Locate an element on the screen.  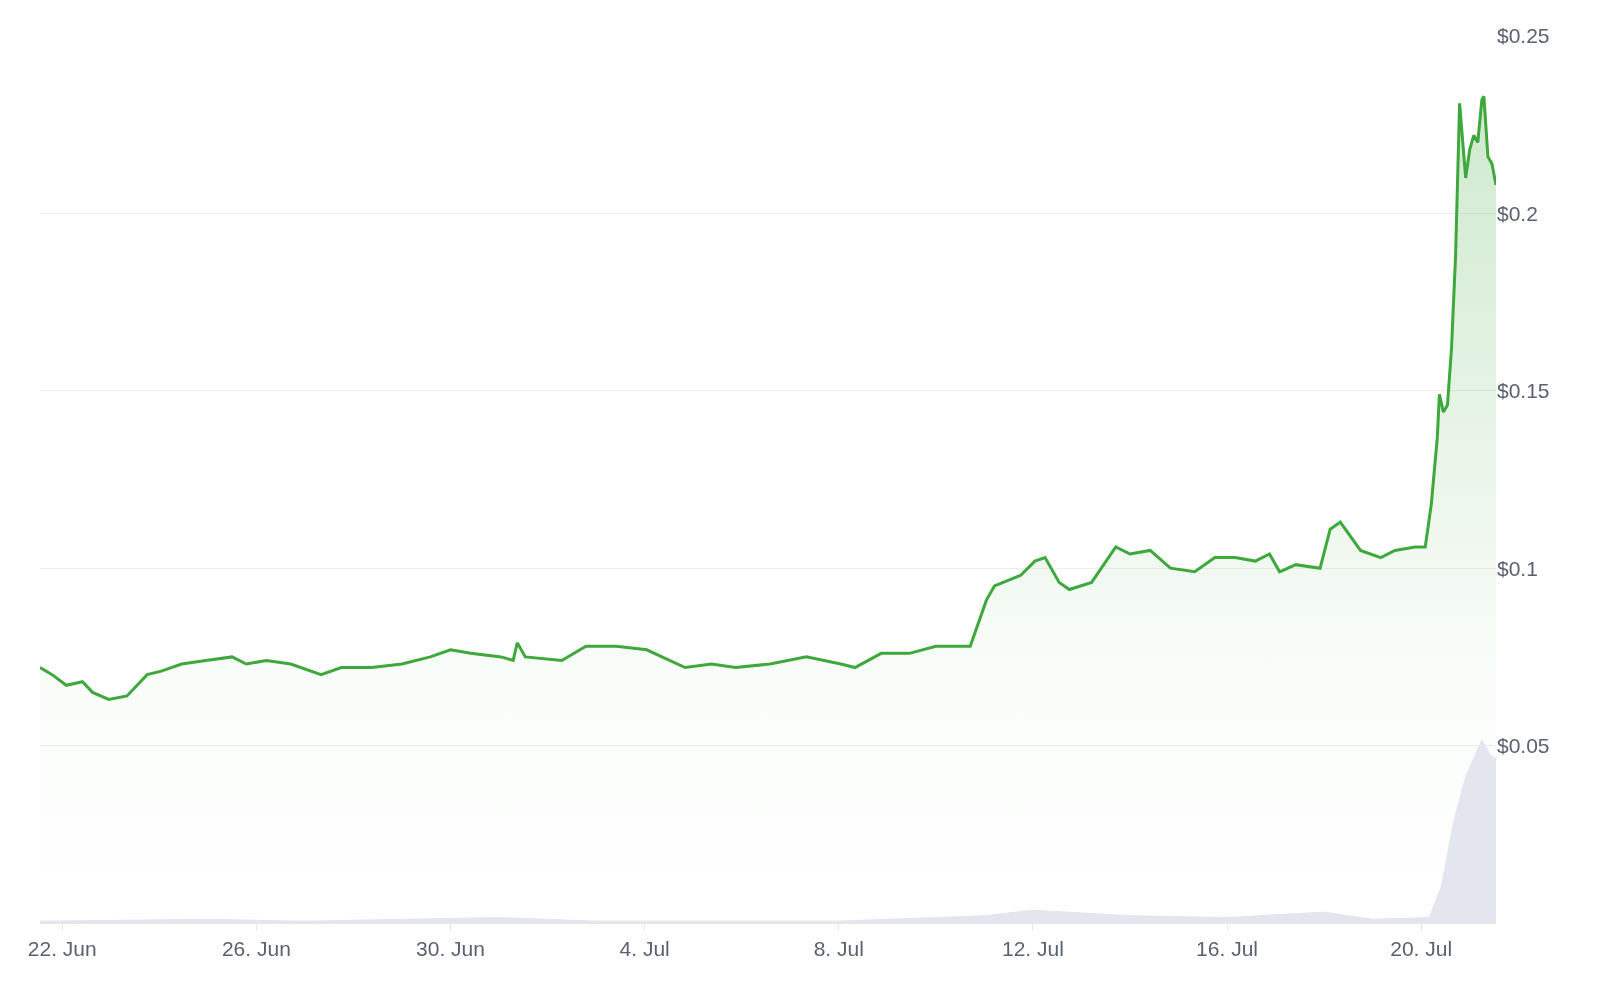
x-tick-label: 12. Jul is located at coordinates (1032, 949).